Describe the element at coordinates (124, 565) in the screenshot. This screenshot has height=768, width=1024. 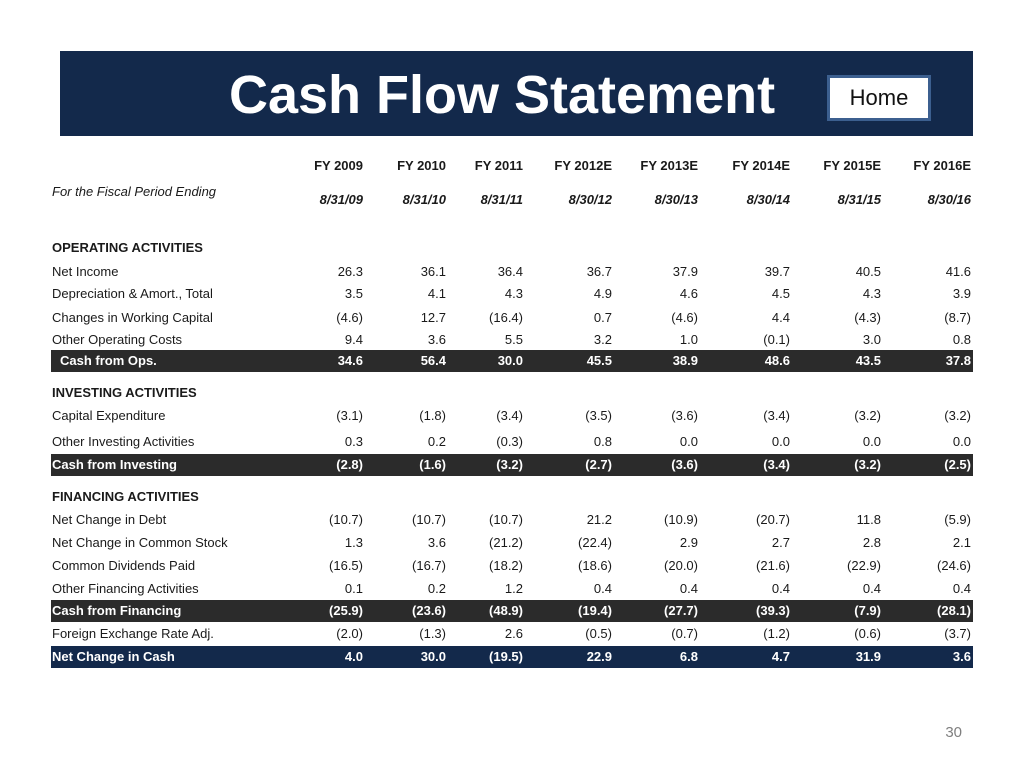
I see `row-label: Common Dividends Paid` at that location.